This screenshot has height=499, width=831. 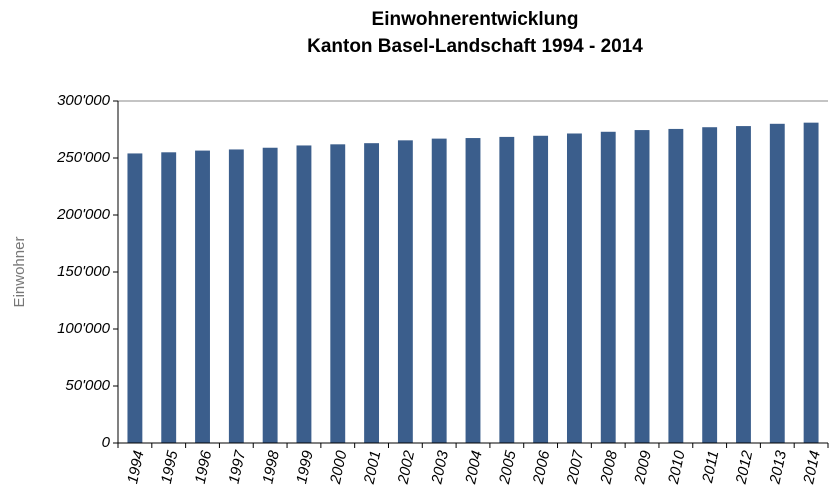 What do you see at coordinates (812, 467) in the screenshot?
I see `x-tick-label: 2014` at bounding box center [812, 467].